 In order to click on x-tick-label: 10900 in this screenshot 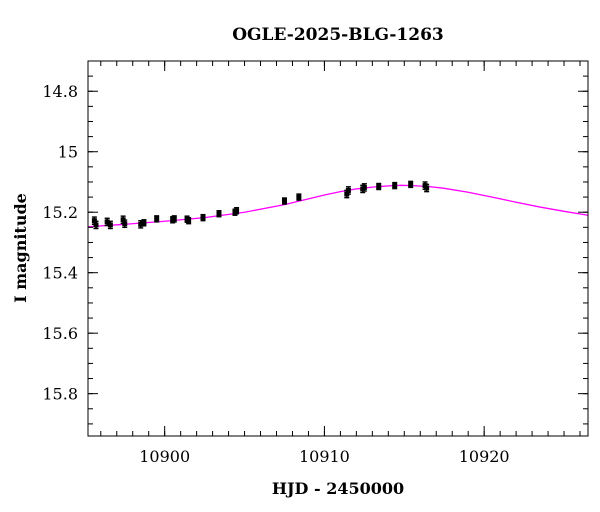, I will do `click(164, 456)`.